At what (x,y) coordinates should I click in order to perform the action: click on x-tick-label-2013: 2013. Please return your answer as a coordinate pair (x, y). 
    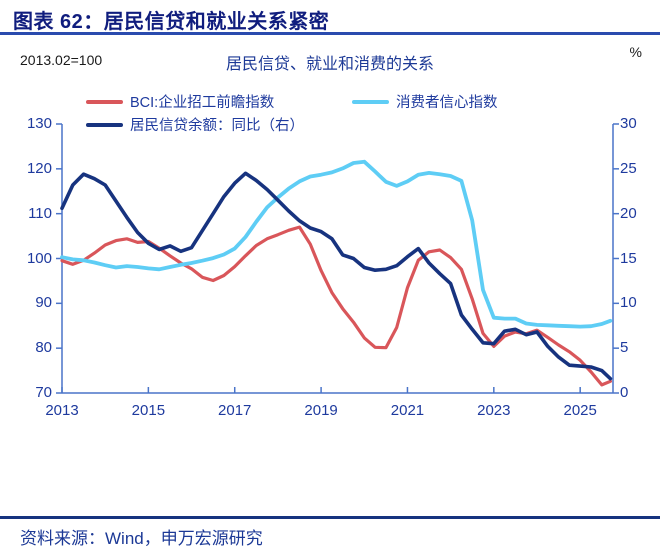
    Looking at the image, I should click on (62, 410).